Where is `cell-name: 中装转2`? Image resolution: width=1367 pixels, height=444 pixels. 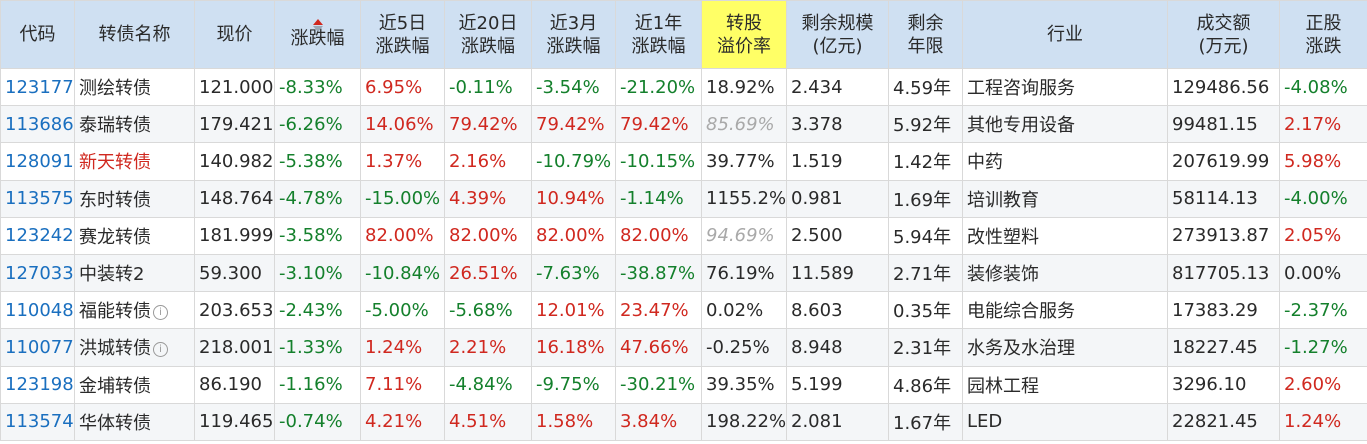
cell-name: 中装转2 is located at coordinates (134, 273).